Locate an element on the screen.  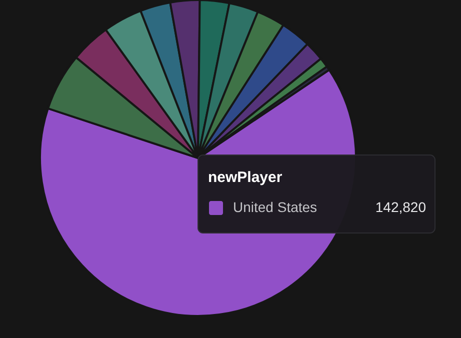
text: 142,820 is located at coordinates (400, 207).